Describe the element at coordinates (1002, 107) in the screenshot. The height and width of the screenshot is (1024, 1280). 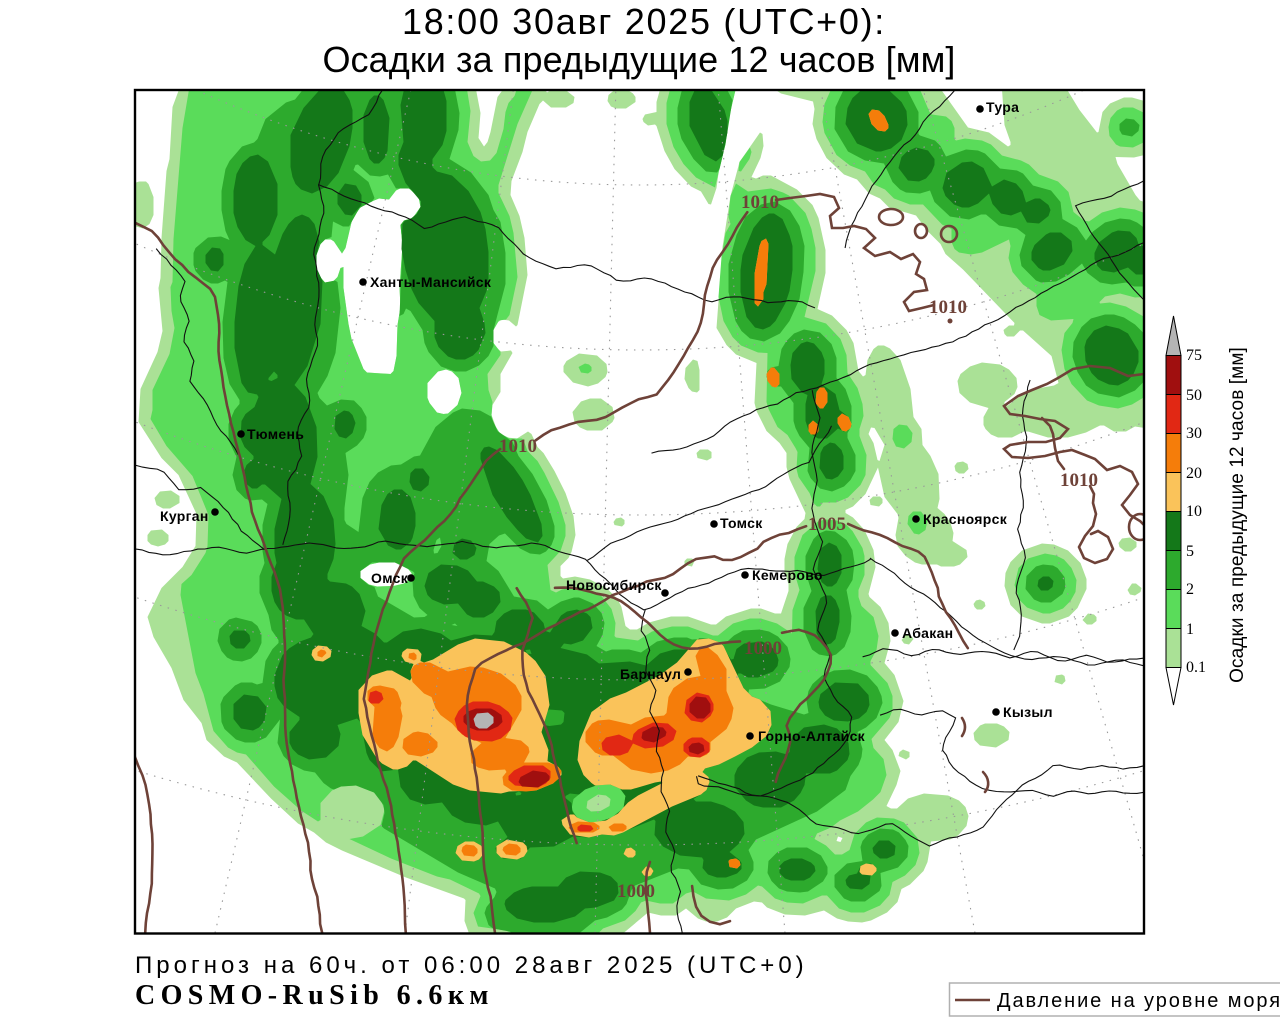
I see `svg-text: Тура` at that location.